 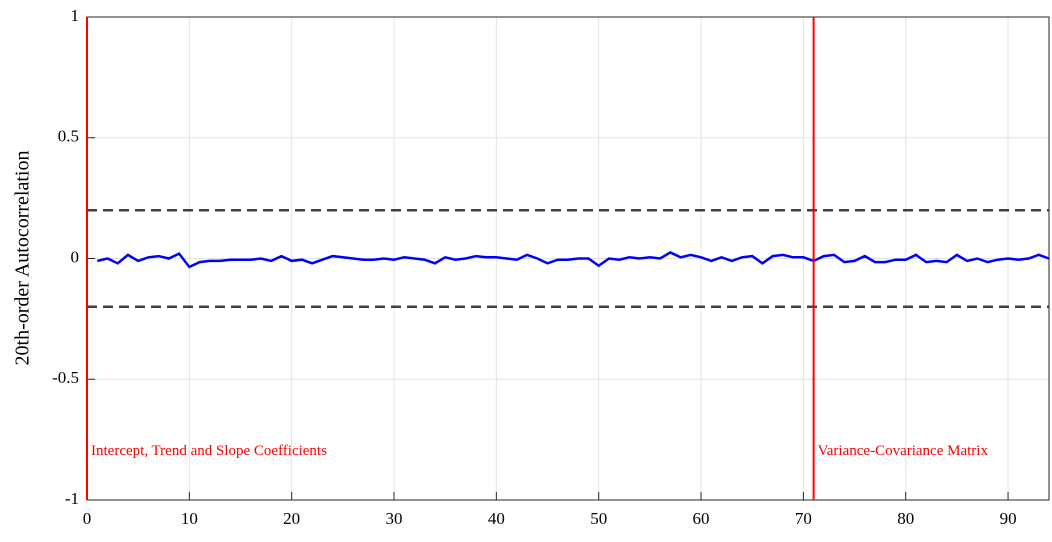 What do you see at coordinates (803, 518) in the screenshot?
I see `x-tick-label: 70` at bounding box center [803, 518].